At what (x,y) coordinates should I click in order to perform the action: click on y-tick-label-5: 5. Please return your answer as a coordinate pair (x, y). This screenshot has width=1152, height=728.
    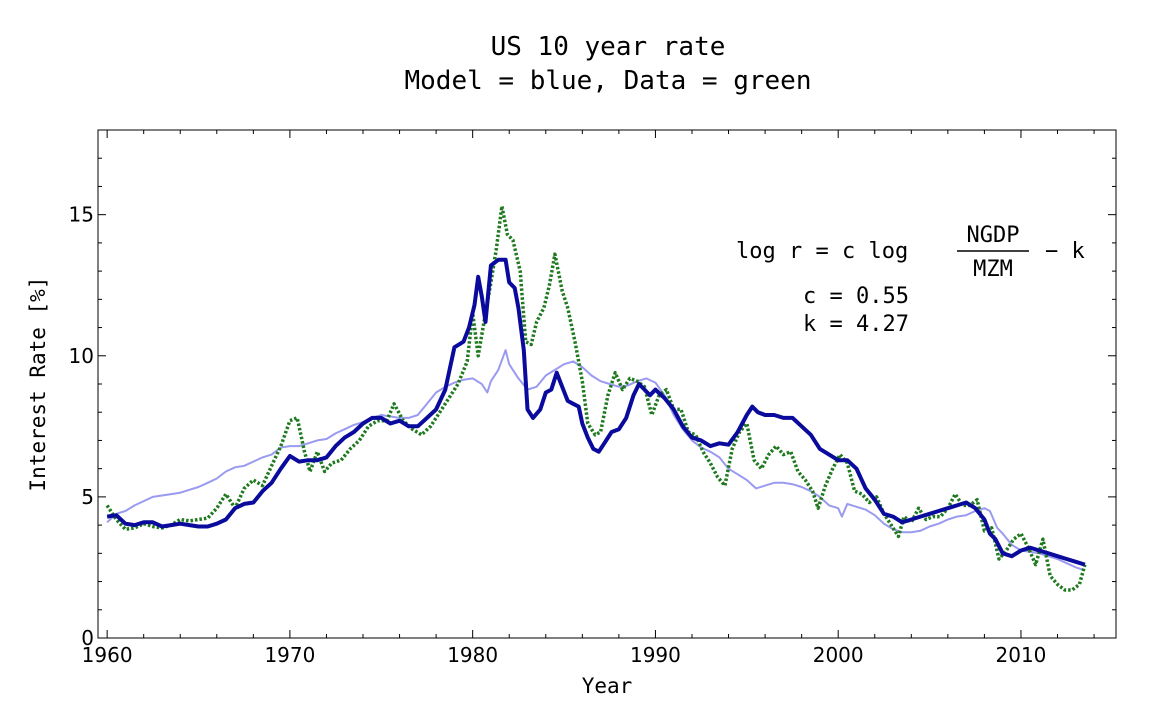
    Looking at the image, I should click on (87, 497).